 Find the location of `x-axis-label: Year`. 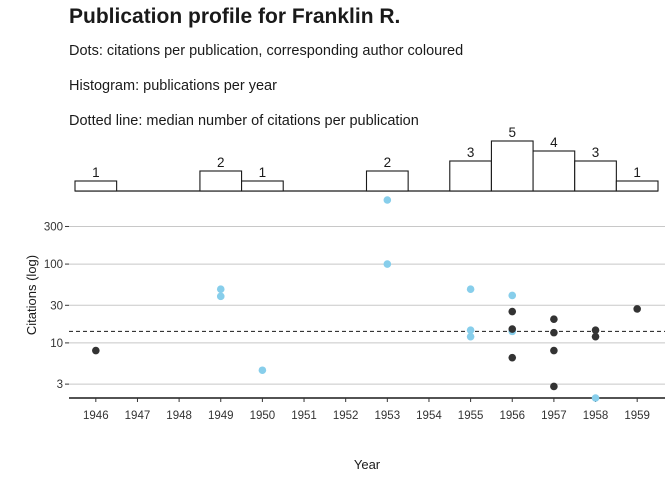

x-axis-label: Year is located at coordinates (367, 464).